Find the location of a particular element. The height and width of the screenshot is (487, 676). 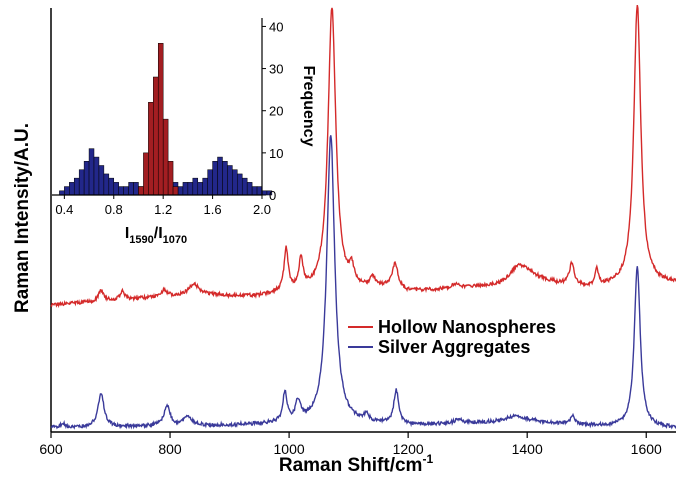

inset-x-tick-label: 1.6 is located at coordinates (213, 209).